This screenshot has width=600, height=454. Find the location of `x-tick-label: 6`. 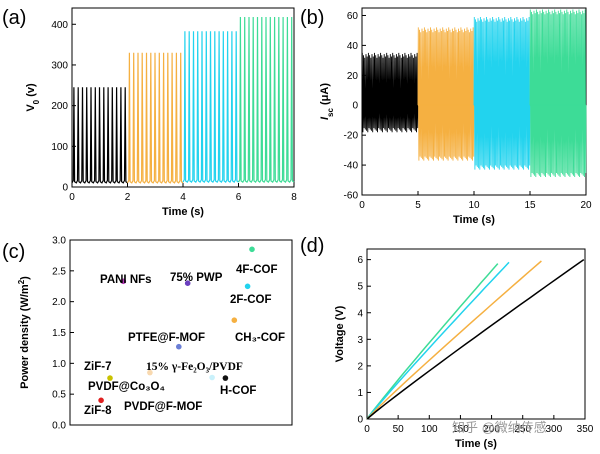

x-tick-label: 6 is located at coordinates (239, 197).